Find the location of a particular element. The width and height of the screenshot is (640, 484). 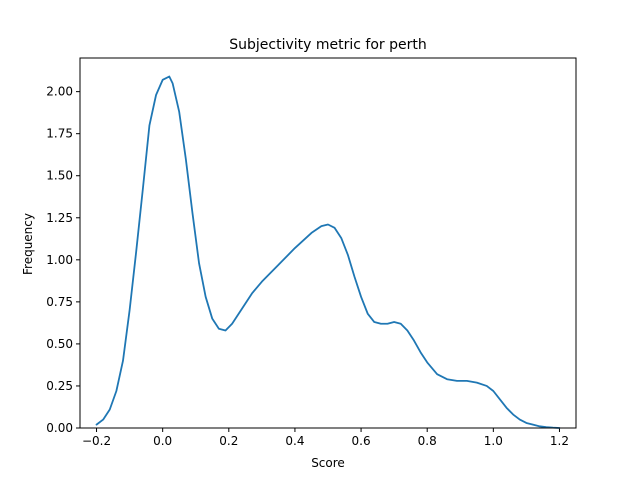

y-axis-ticks: 0.00 0.25 0.50 0.75 1.00 1.25 1.50 1.75 2.00 is located at coordinates (63, 260).